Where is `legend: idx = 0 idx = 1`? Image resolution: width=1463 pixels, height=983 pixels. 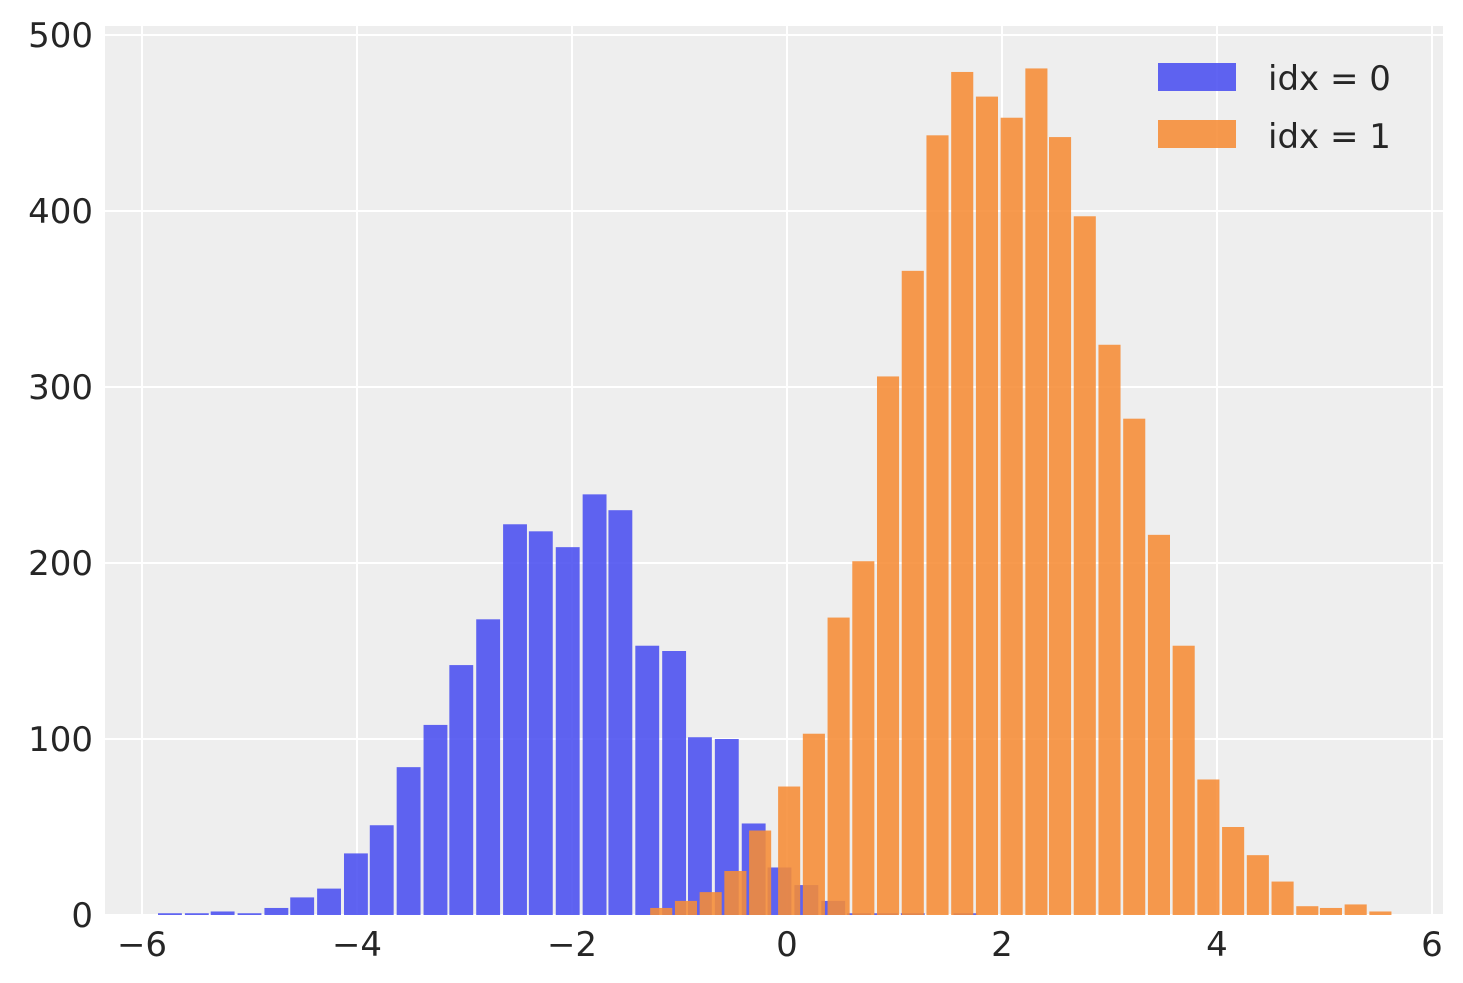
legend: idx = 0 idx = 1 is located at coordinates (1274, 108).